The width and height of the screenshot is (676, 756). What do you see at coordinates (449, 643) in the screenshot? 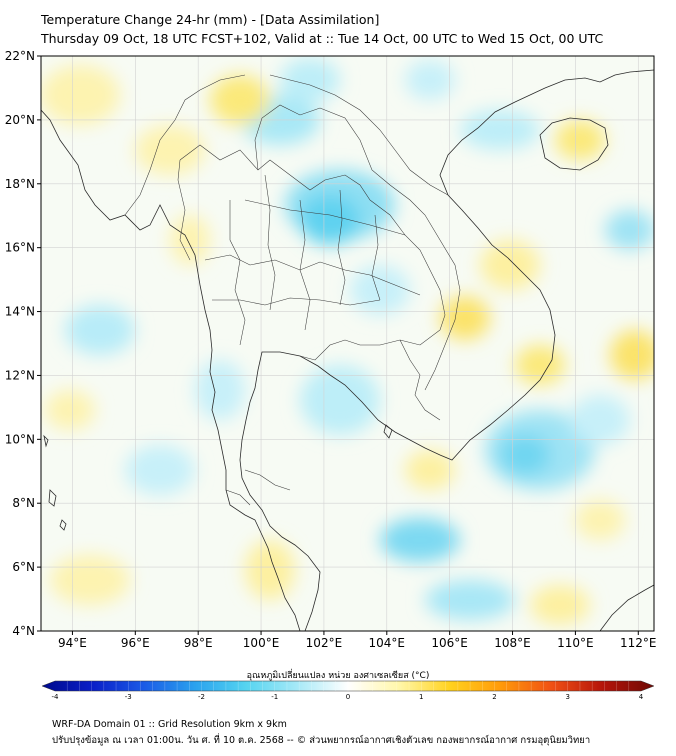
I see `lon-label: 106°E` at bounding box center [449, 643].